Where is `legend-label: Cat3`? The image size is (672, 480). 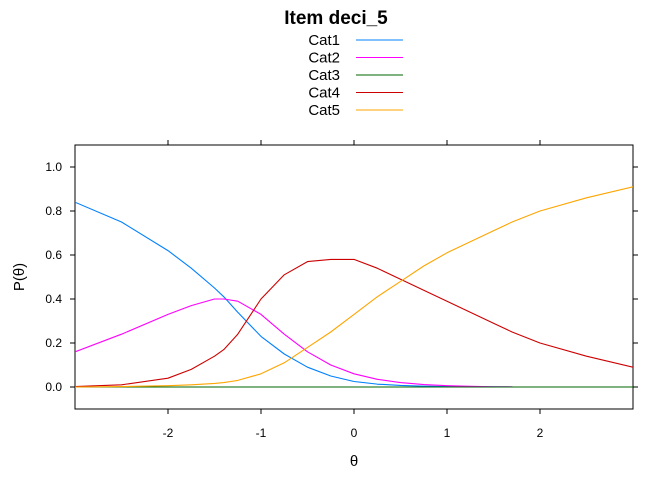
legend-label: Cat3 is located at coordinates (324, 75).